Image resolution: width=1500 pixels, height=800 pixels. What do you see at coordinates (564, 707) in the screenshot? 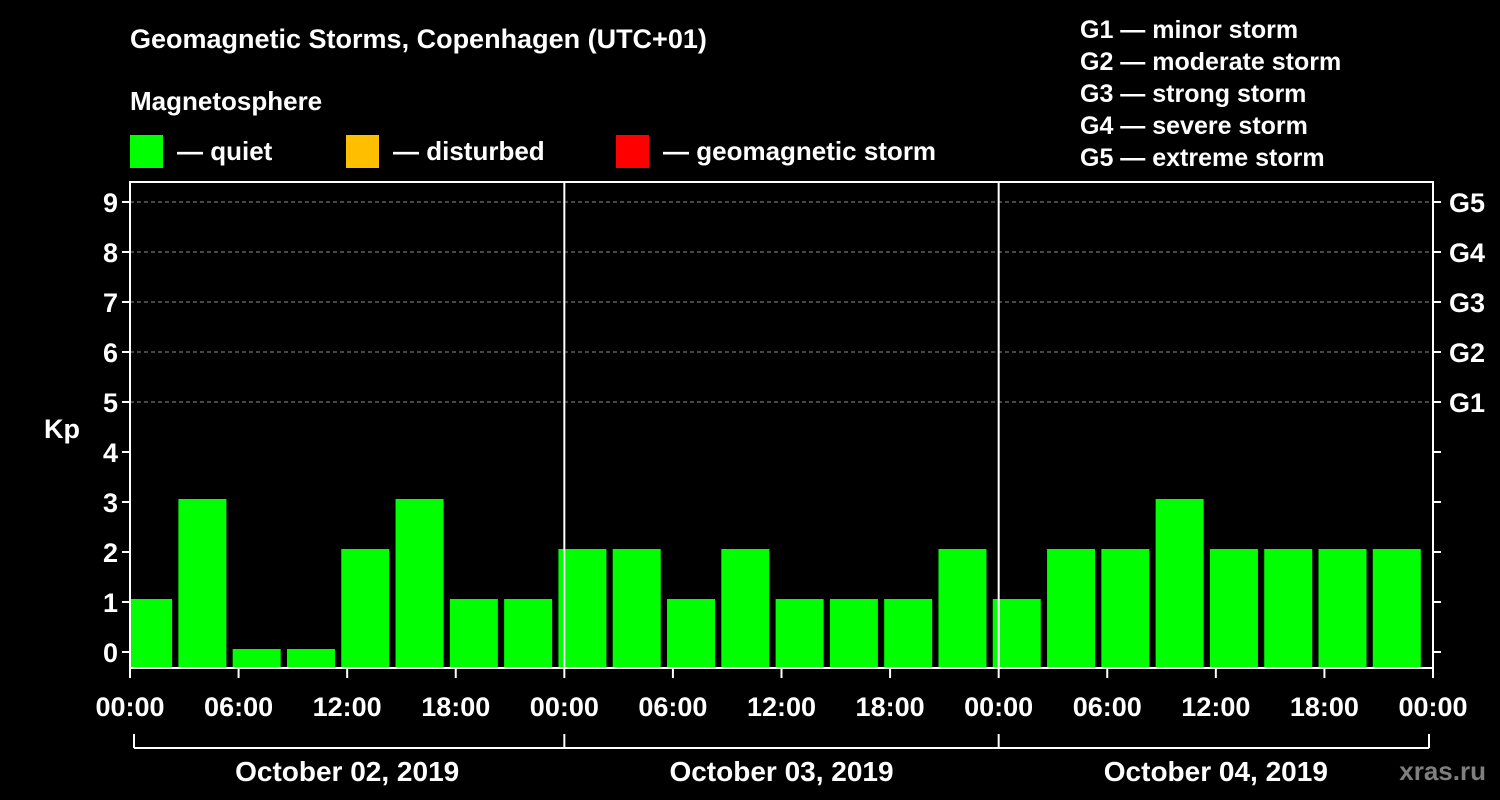
I see `x-tick-label-4: 00:00` at bounding box center [564, 707].